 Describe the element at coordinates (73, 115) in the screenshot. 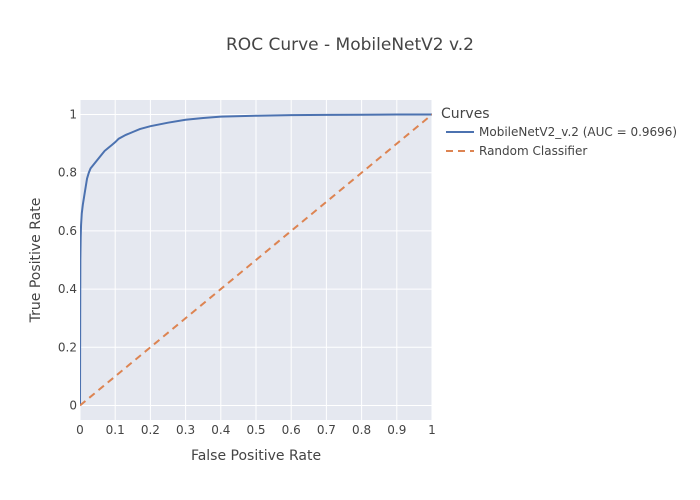

I see `y-tick-label: 1` at that location.